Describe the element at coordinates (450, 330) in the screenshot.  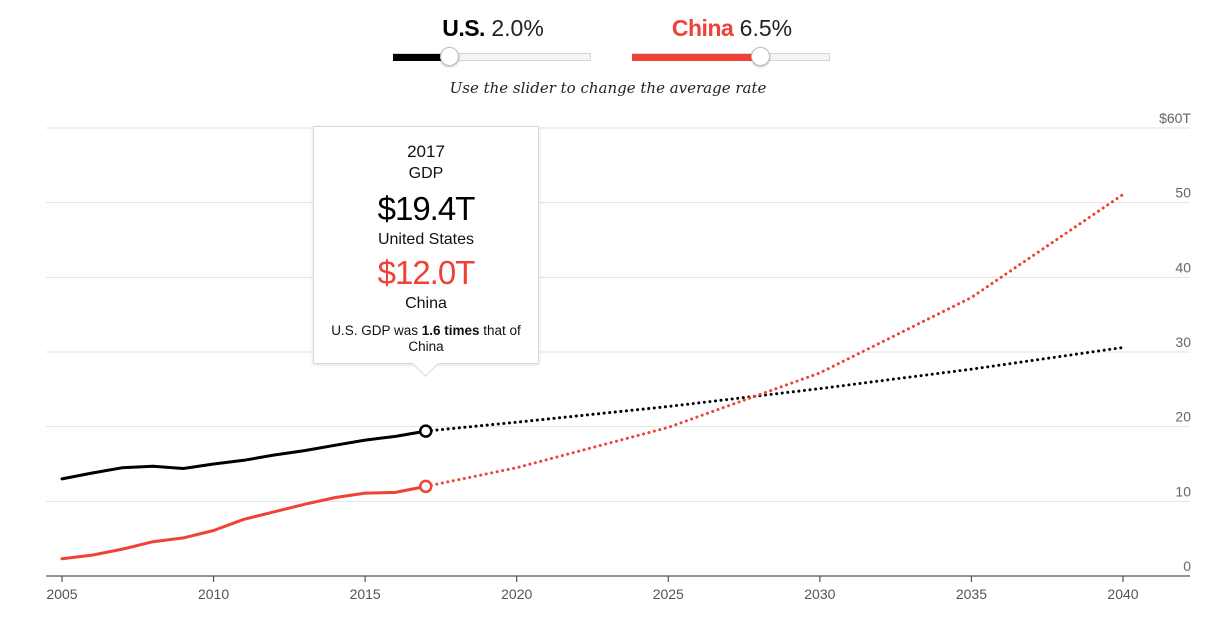
I see `tooltip-note-ratio: 1.6 times` at that location.